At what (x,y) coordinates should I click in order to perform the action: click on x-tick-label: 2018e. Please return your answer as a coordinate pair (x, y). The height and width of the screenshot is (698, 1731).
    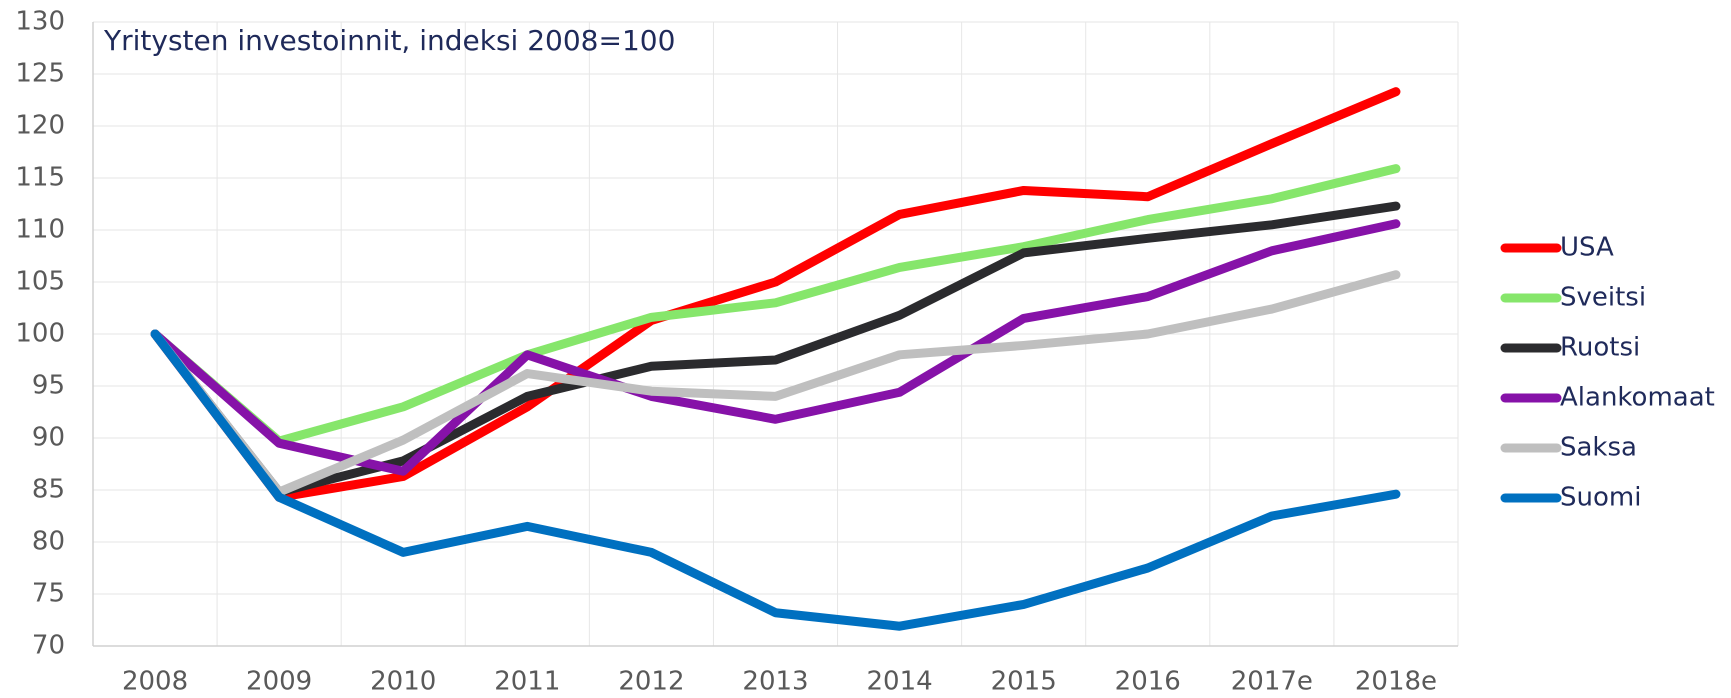
    Looking at the image, I should click on (1396, 682).